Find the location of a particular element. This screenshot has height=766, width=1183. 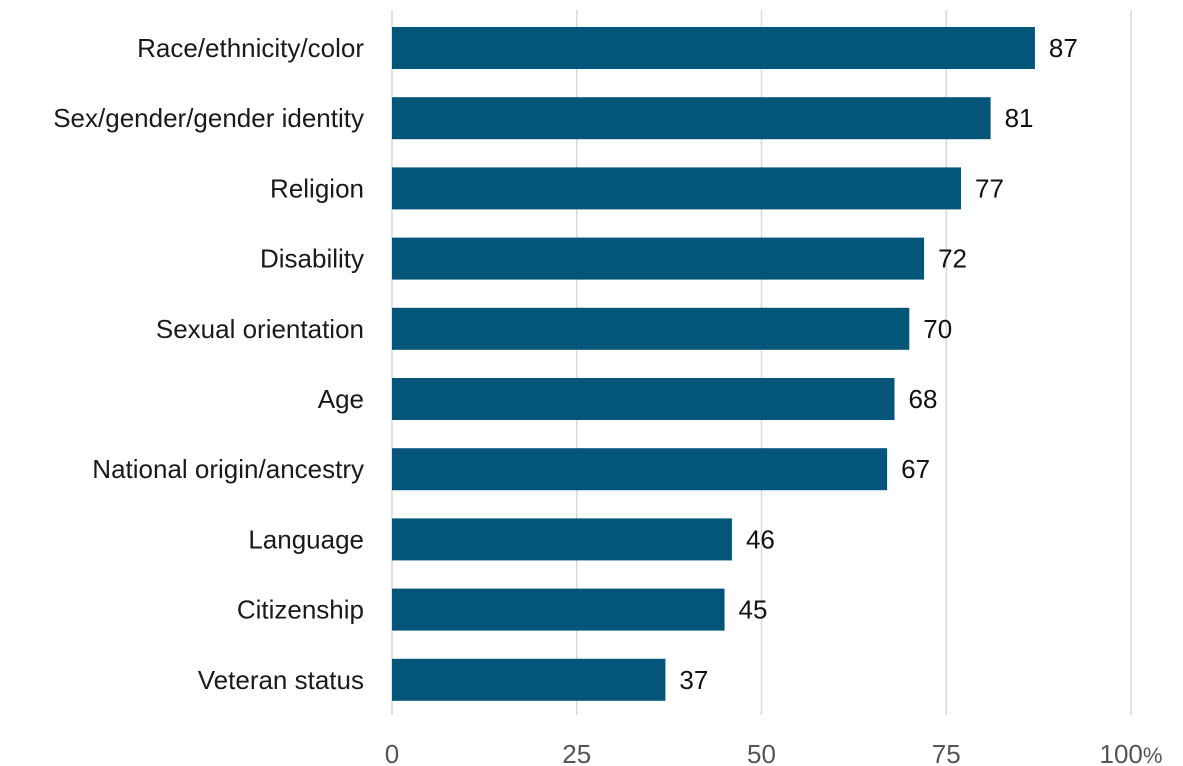

x-tick-label-50: 50 is located at coordinates (761, 752).